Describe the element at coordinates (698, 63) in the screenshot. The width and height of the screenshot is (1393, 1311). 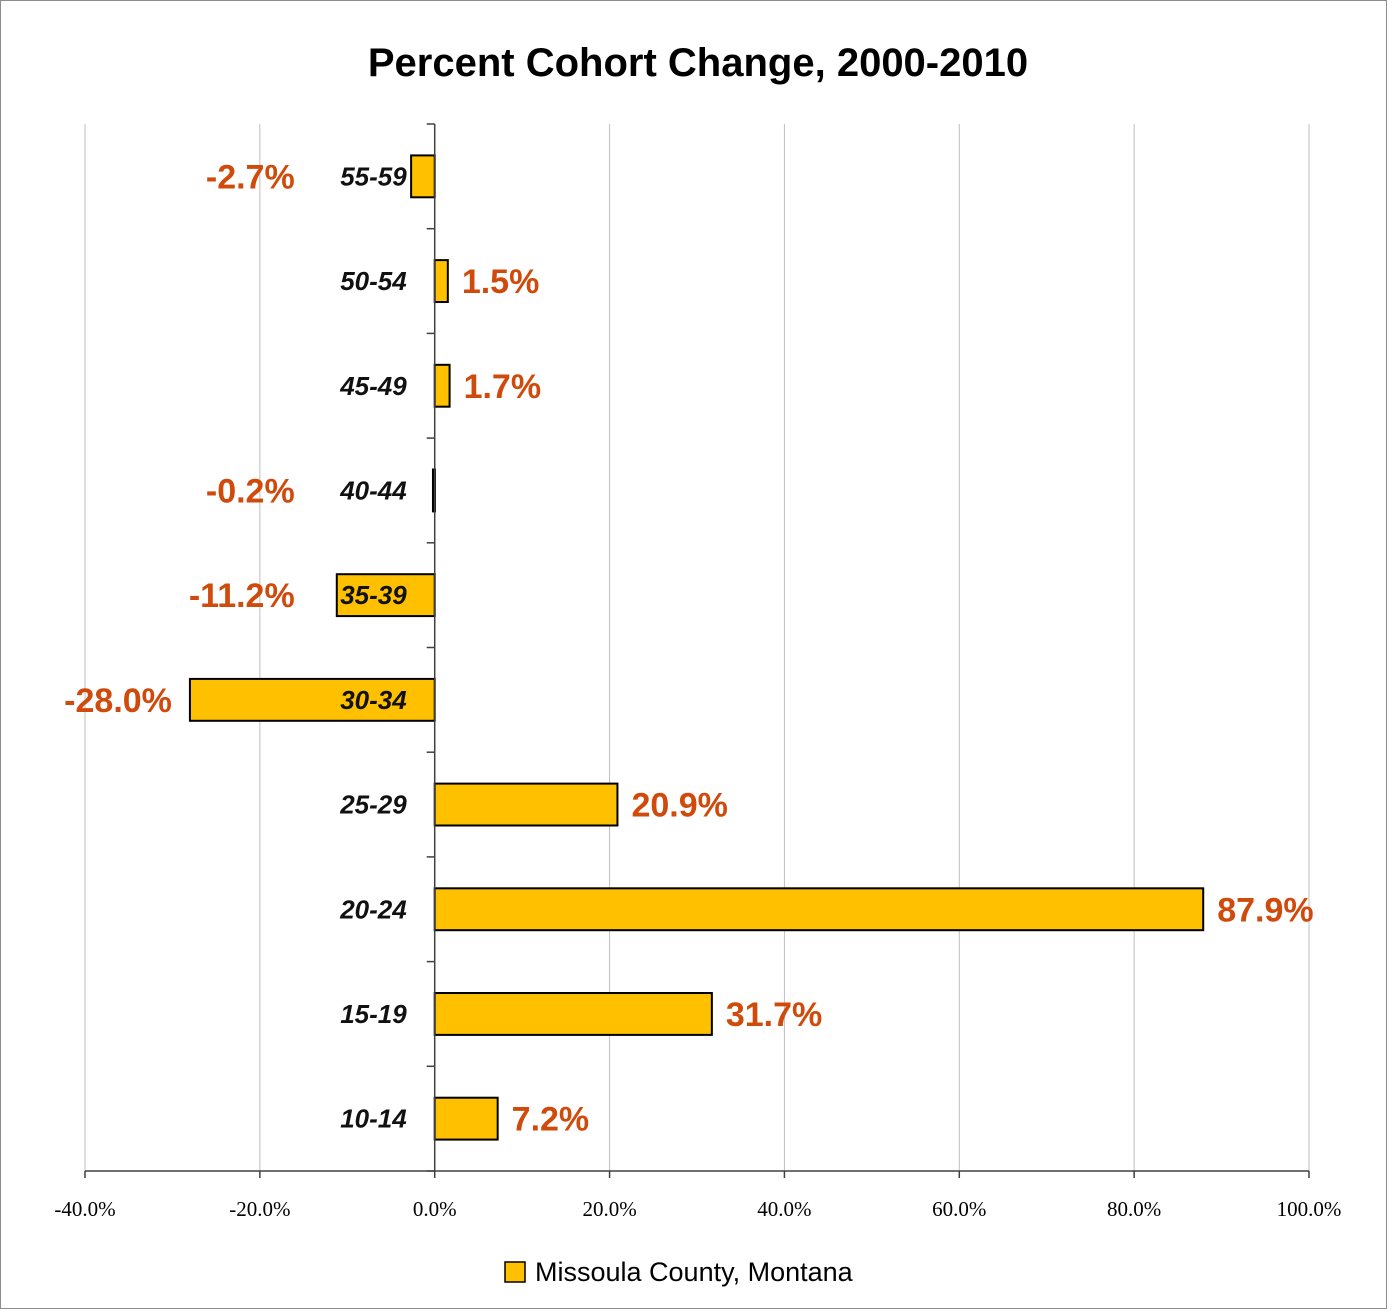
I see `chart-title: Percent Cohort Change, 2000-2010` at that location.